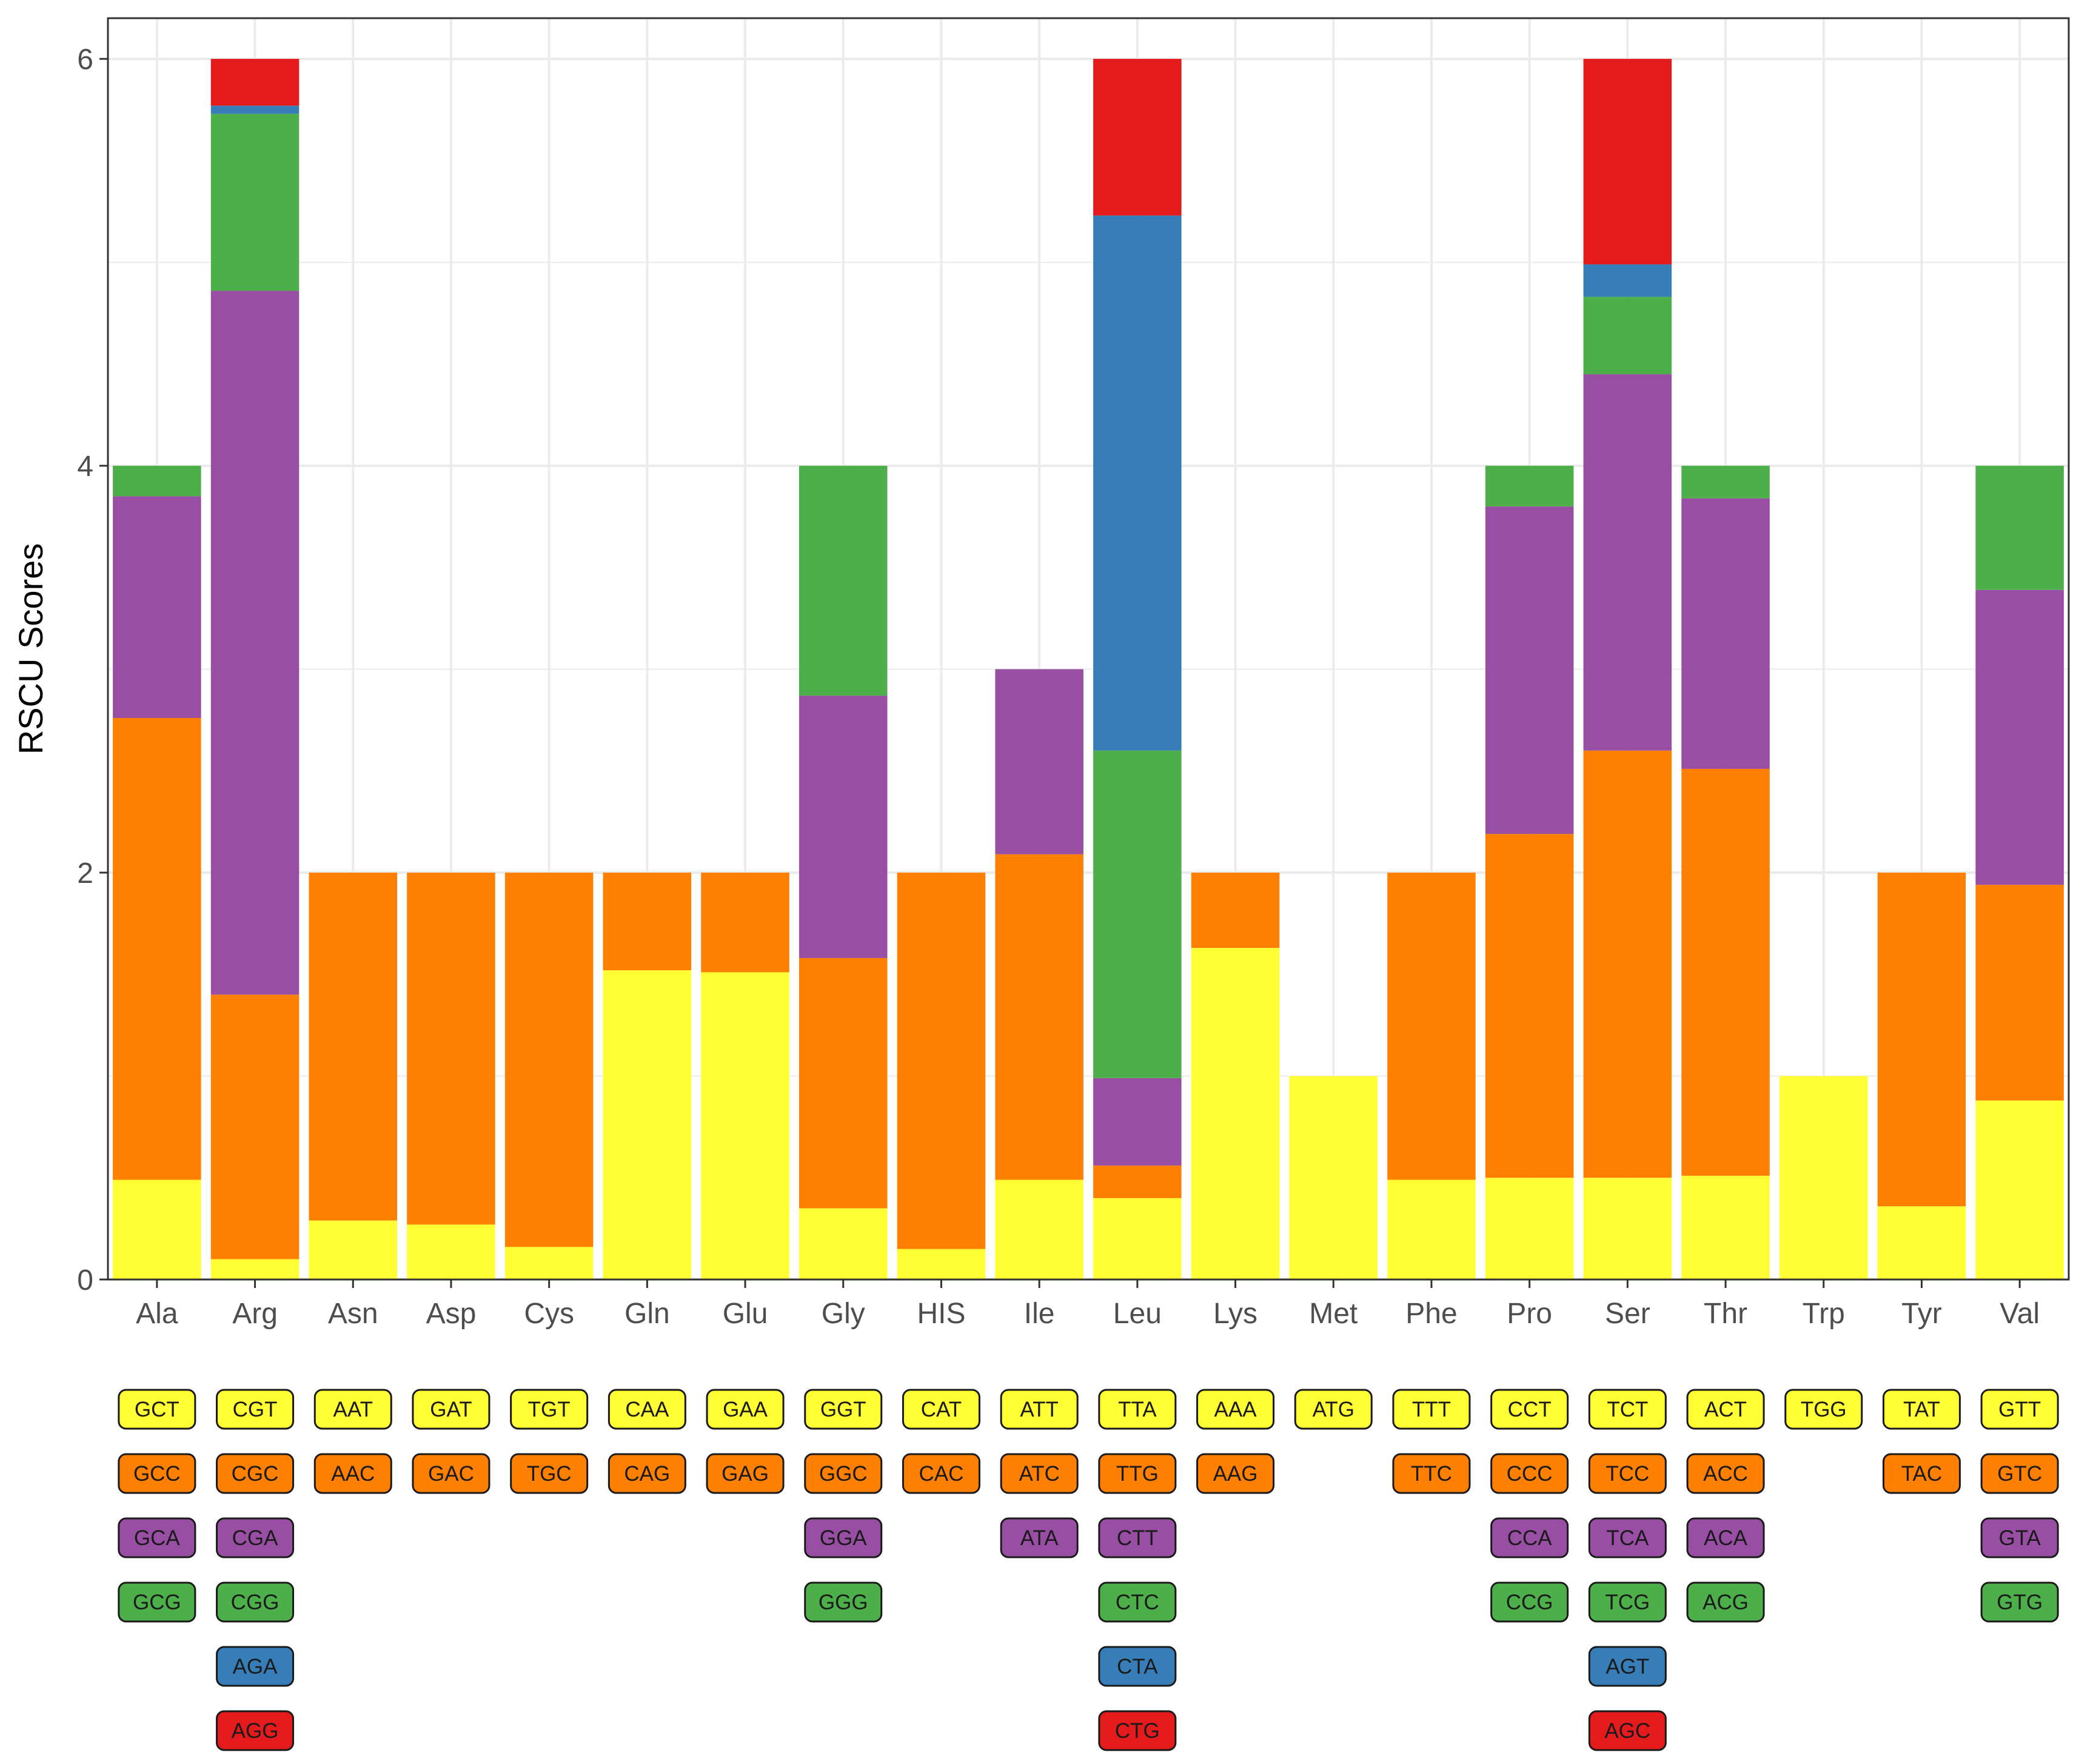 The width and height of the screenshot is (2096, 1764). I want to click on codon-badge-label: GAG, so click(746, 1474).